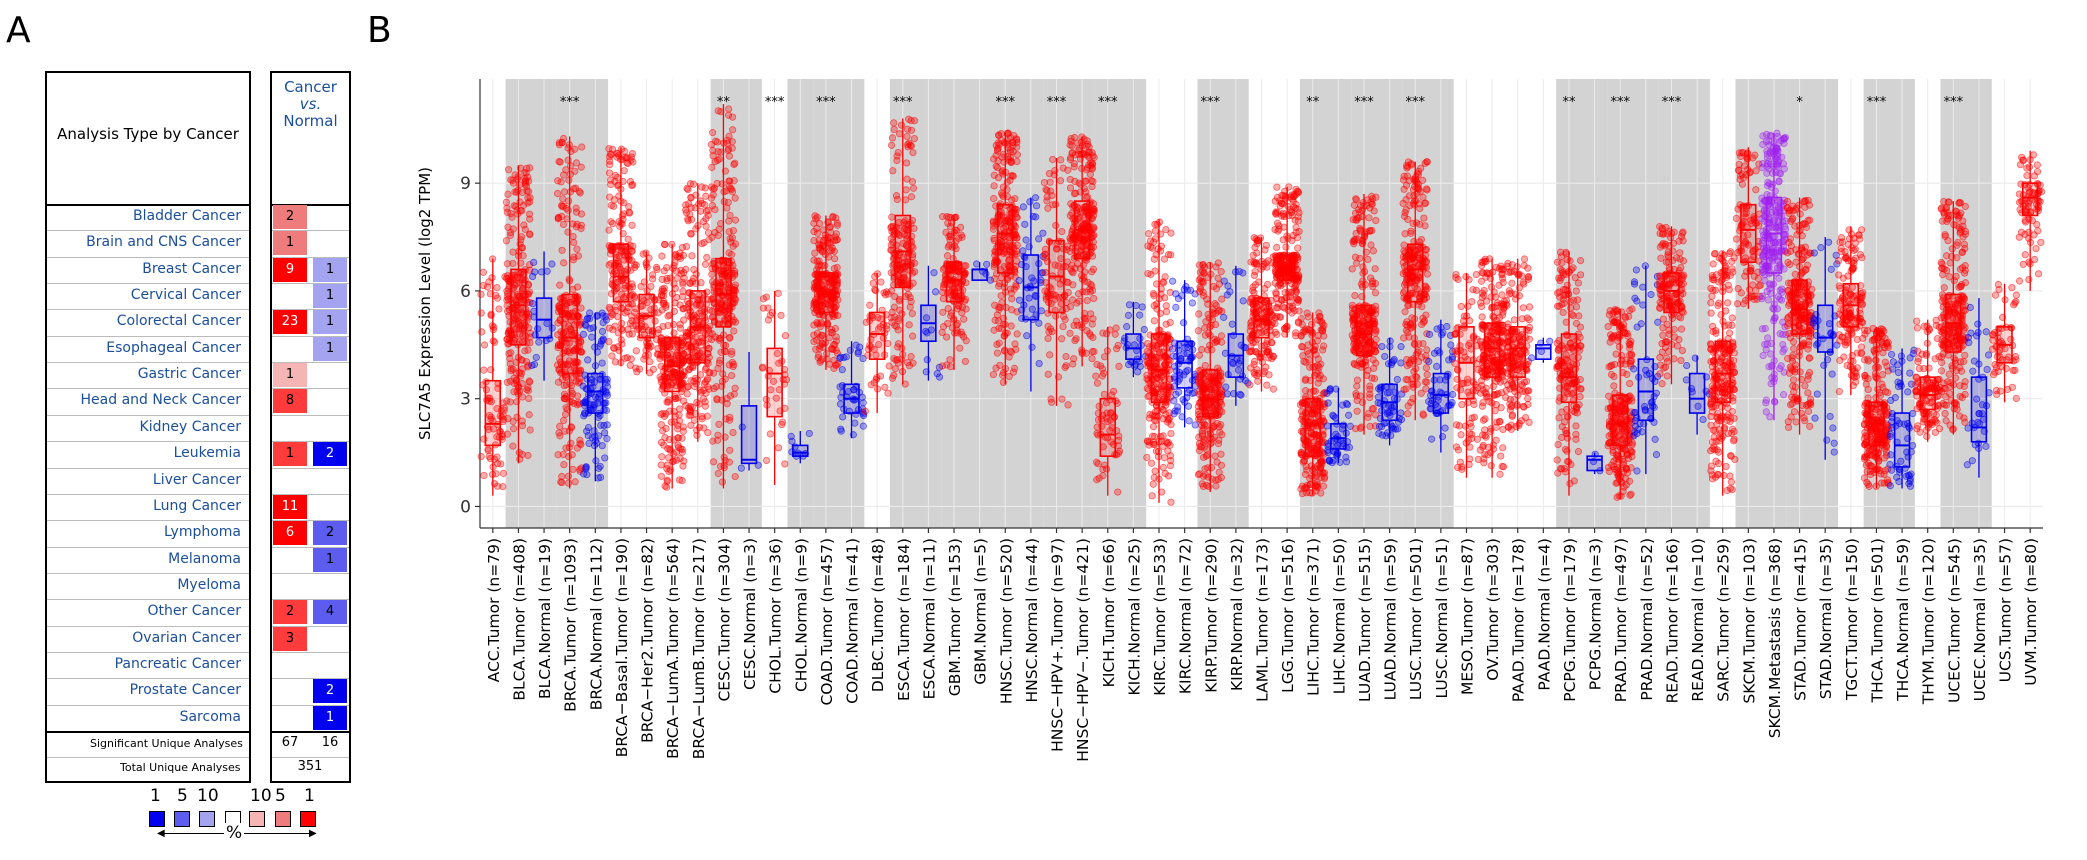 The image size is (2087, 860). I want to click on cancer-name: Brain and CNS Cancer, so click(163, 242).